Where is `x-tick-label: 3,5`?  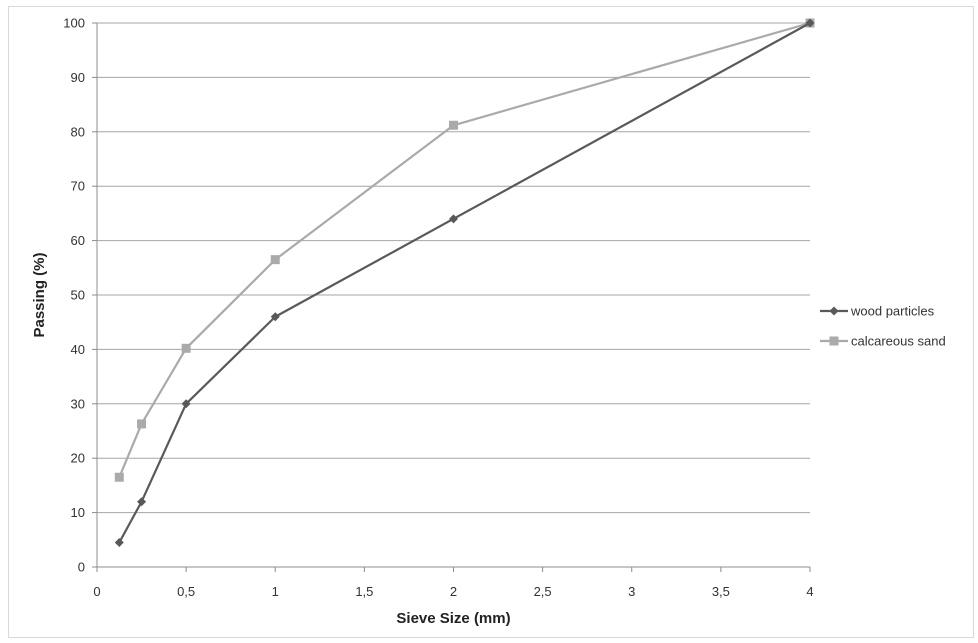
x-tick-label: 3,5 is located at coordinates (721, 591).